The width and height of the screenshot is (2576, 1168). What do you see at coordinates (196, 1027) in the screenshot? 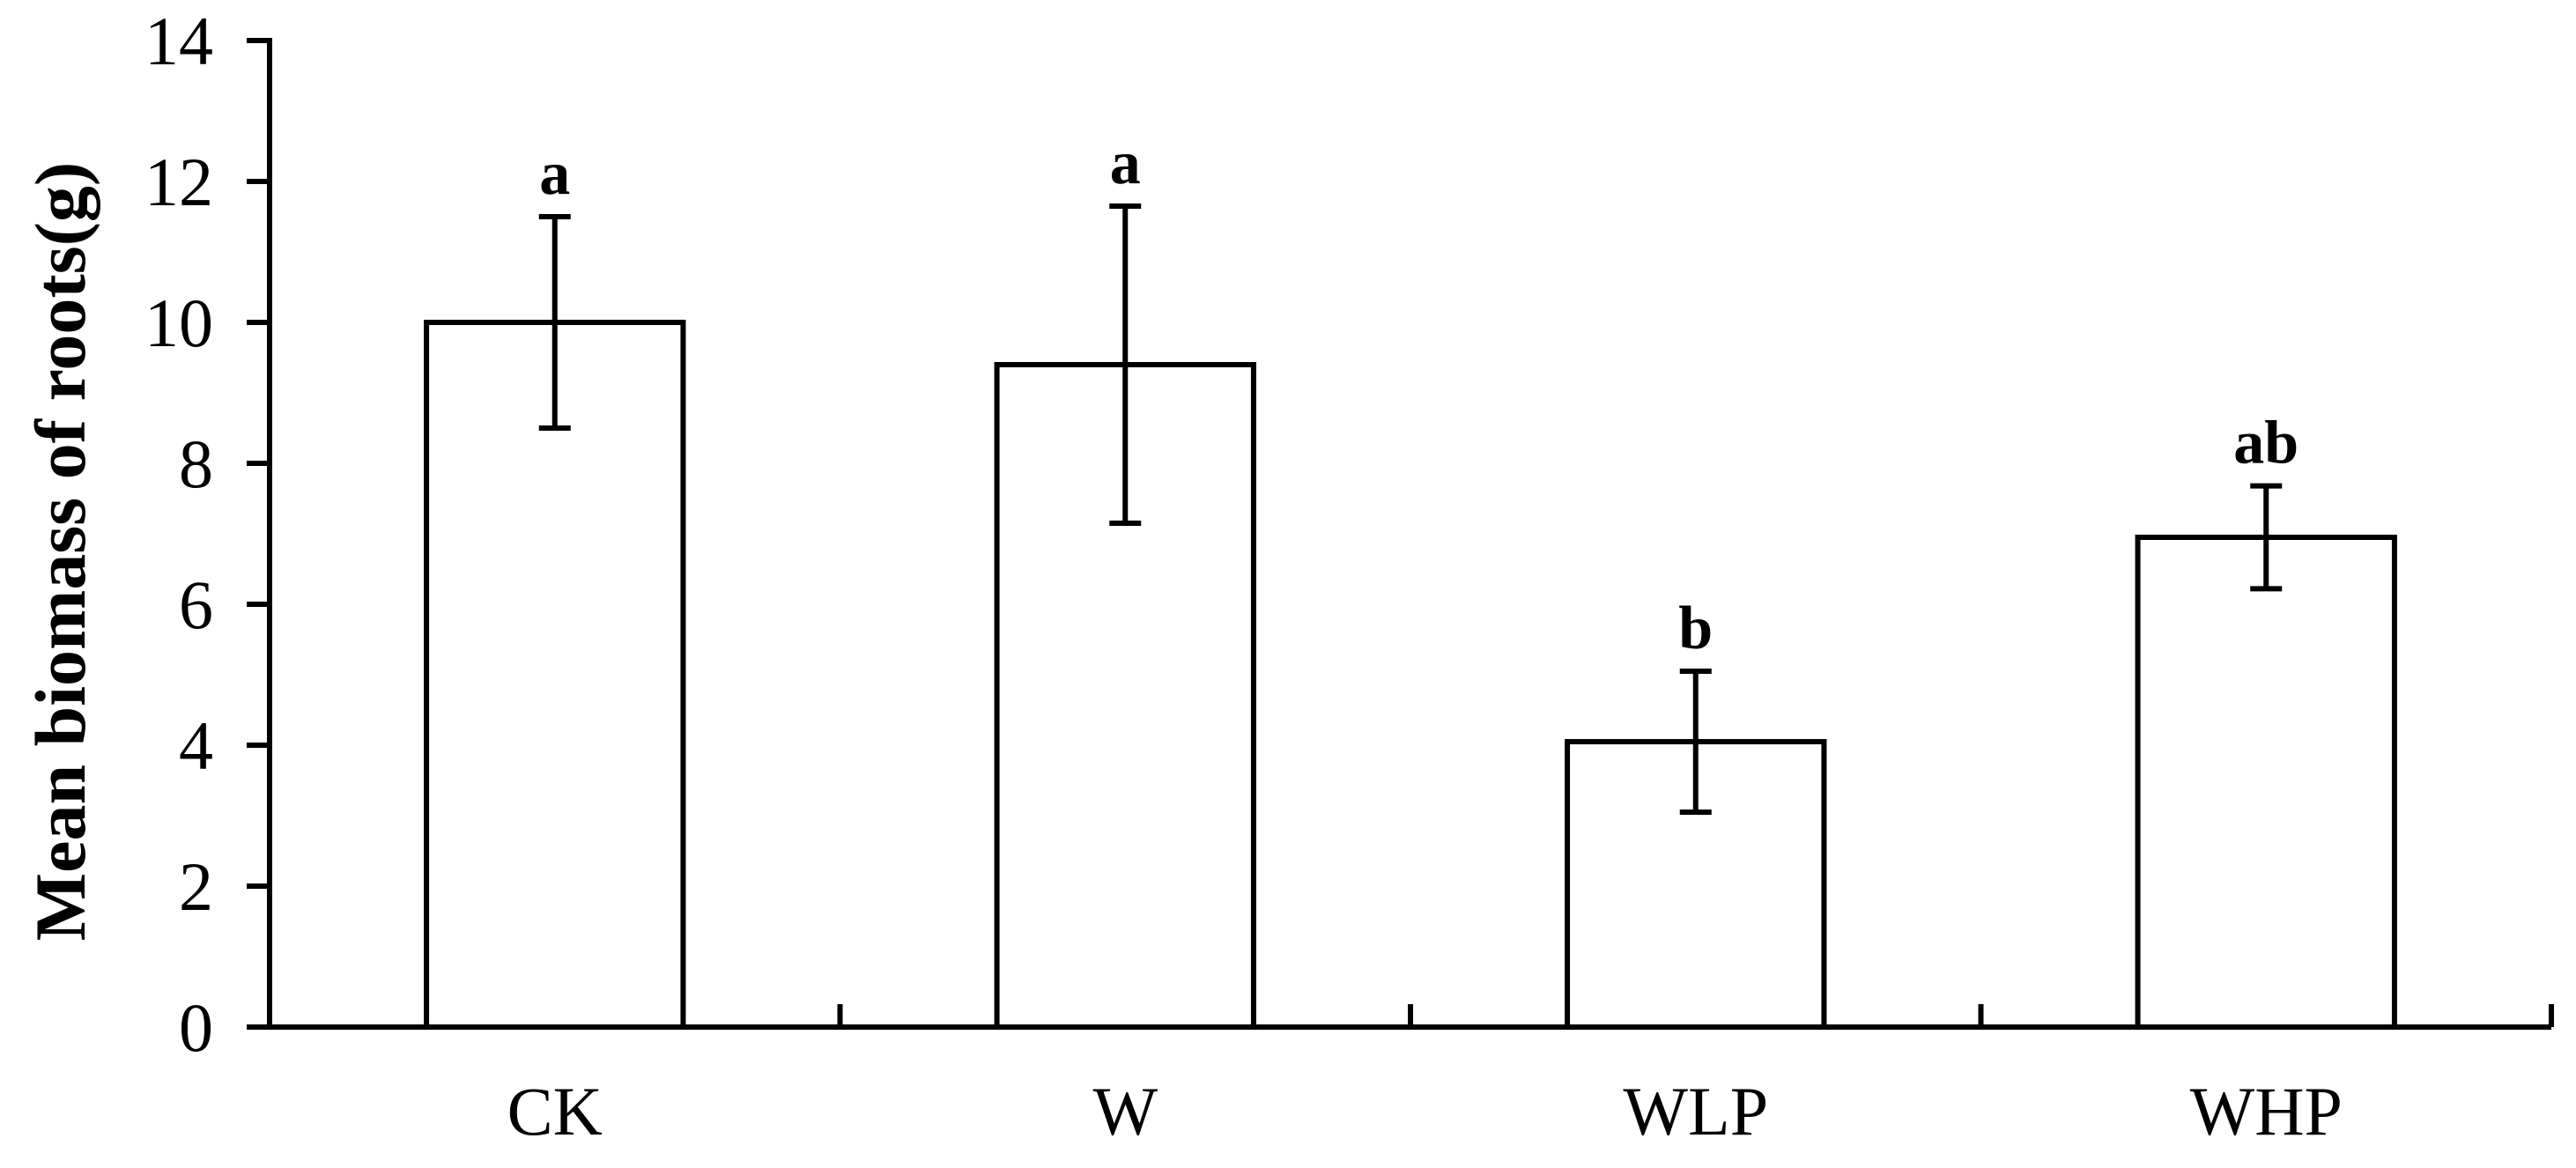
I see `y-tick-label: 0` at bounding box center [196, 1027].